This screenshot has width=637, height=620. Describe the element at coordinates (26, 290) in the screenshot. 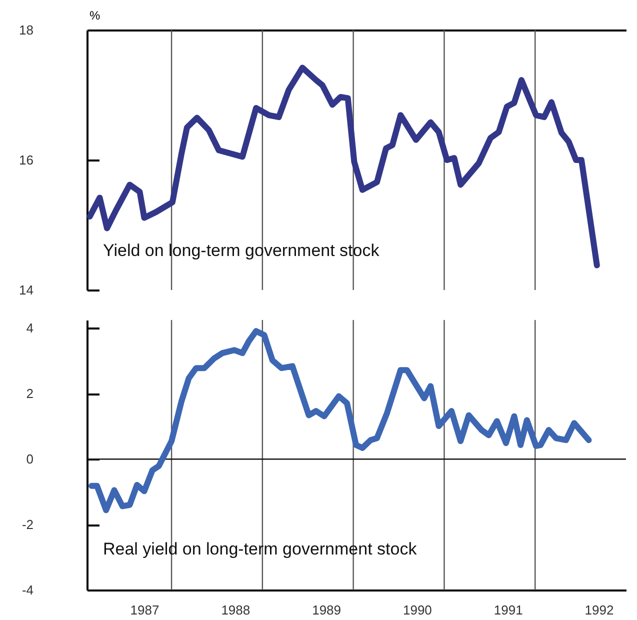

I see `y-tick-label: 14` at that location.